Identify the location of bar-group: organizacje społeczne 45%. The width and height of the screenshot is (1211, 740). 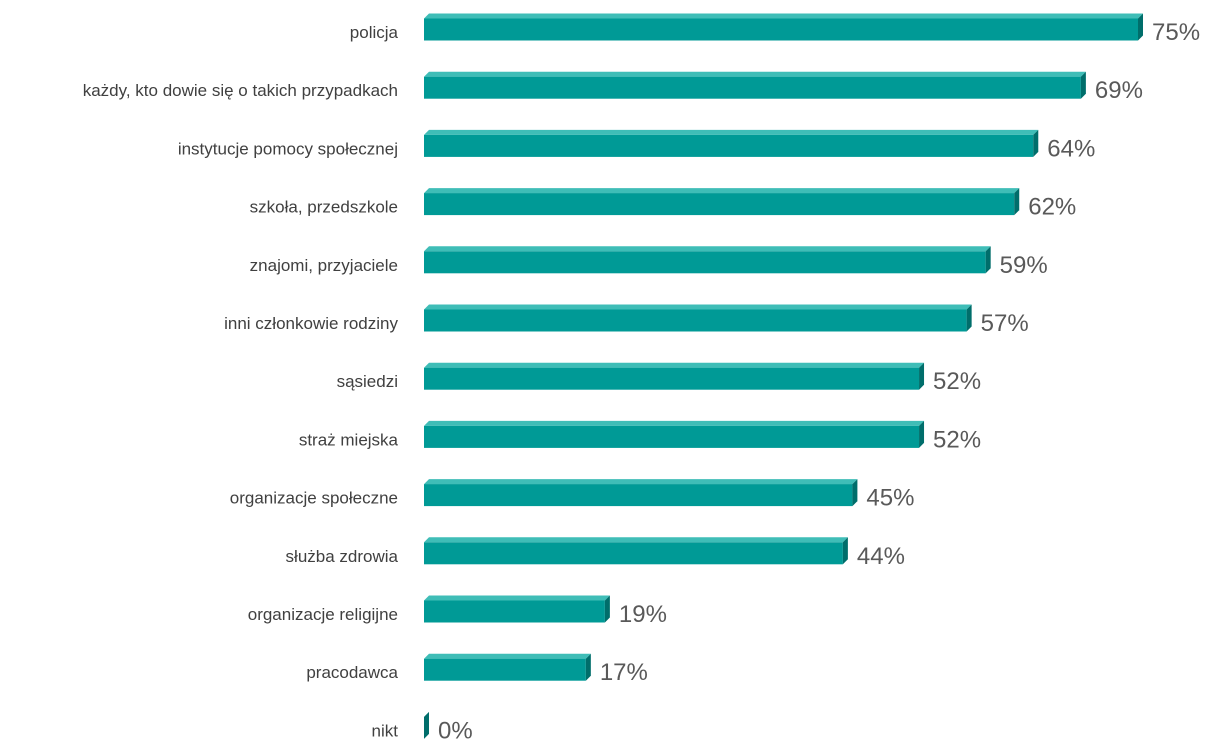
(572, 495).